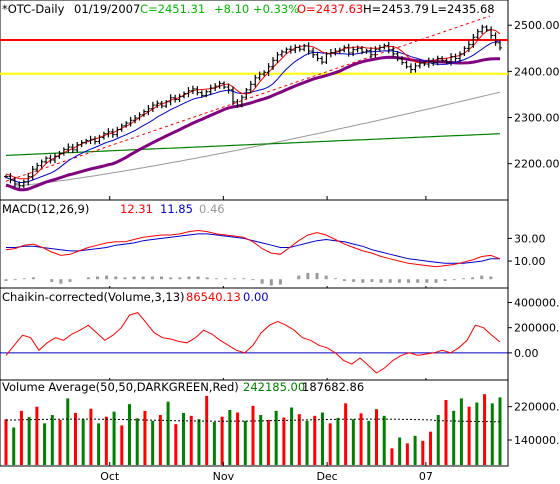  Describe the element at coordinates (537, 118) in the screenshot. I see `price-y-tick-label: 2300.00` at that location.